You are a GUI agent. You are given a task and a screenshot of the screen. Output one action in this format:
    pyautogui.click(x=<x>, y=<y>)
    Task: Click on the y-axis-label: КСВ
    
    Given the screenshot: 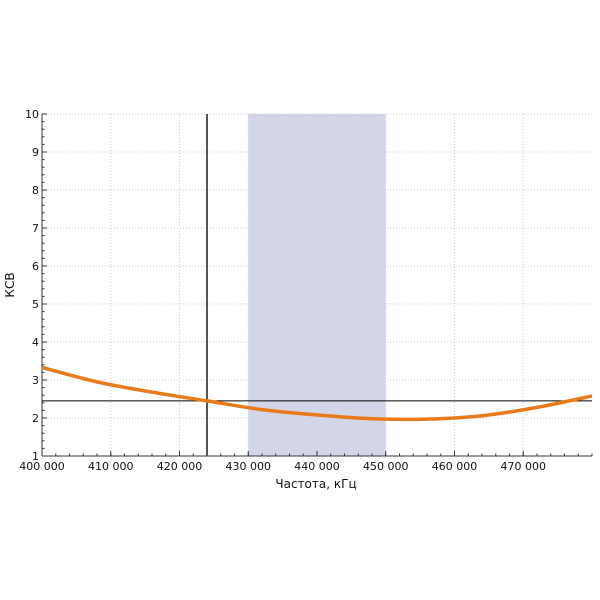 What is the action you would take?
    pyautogui.click(x=10, y=284)
    